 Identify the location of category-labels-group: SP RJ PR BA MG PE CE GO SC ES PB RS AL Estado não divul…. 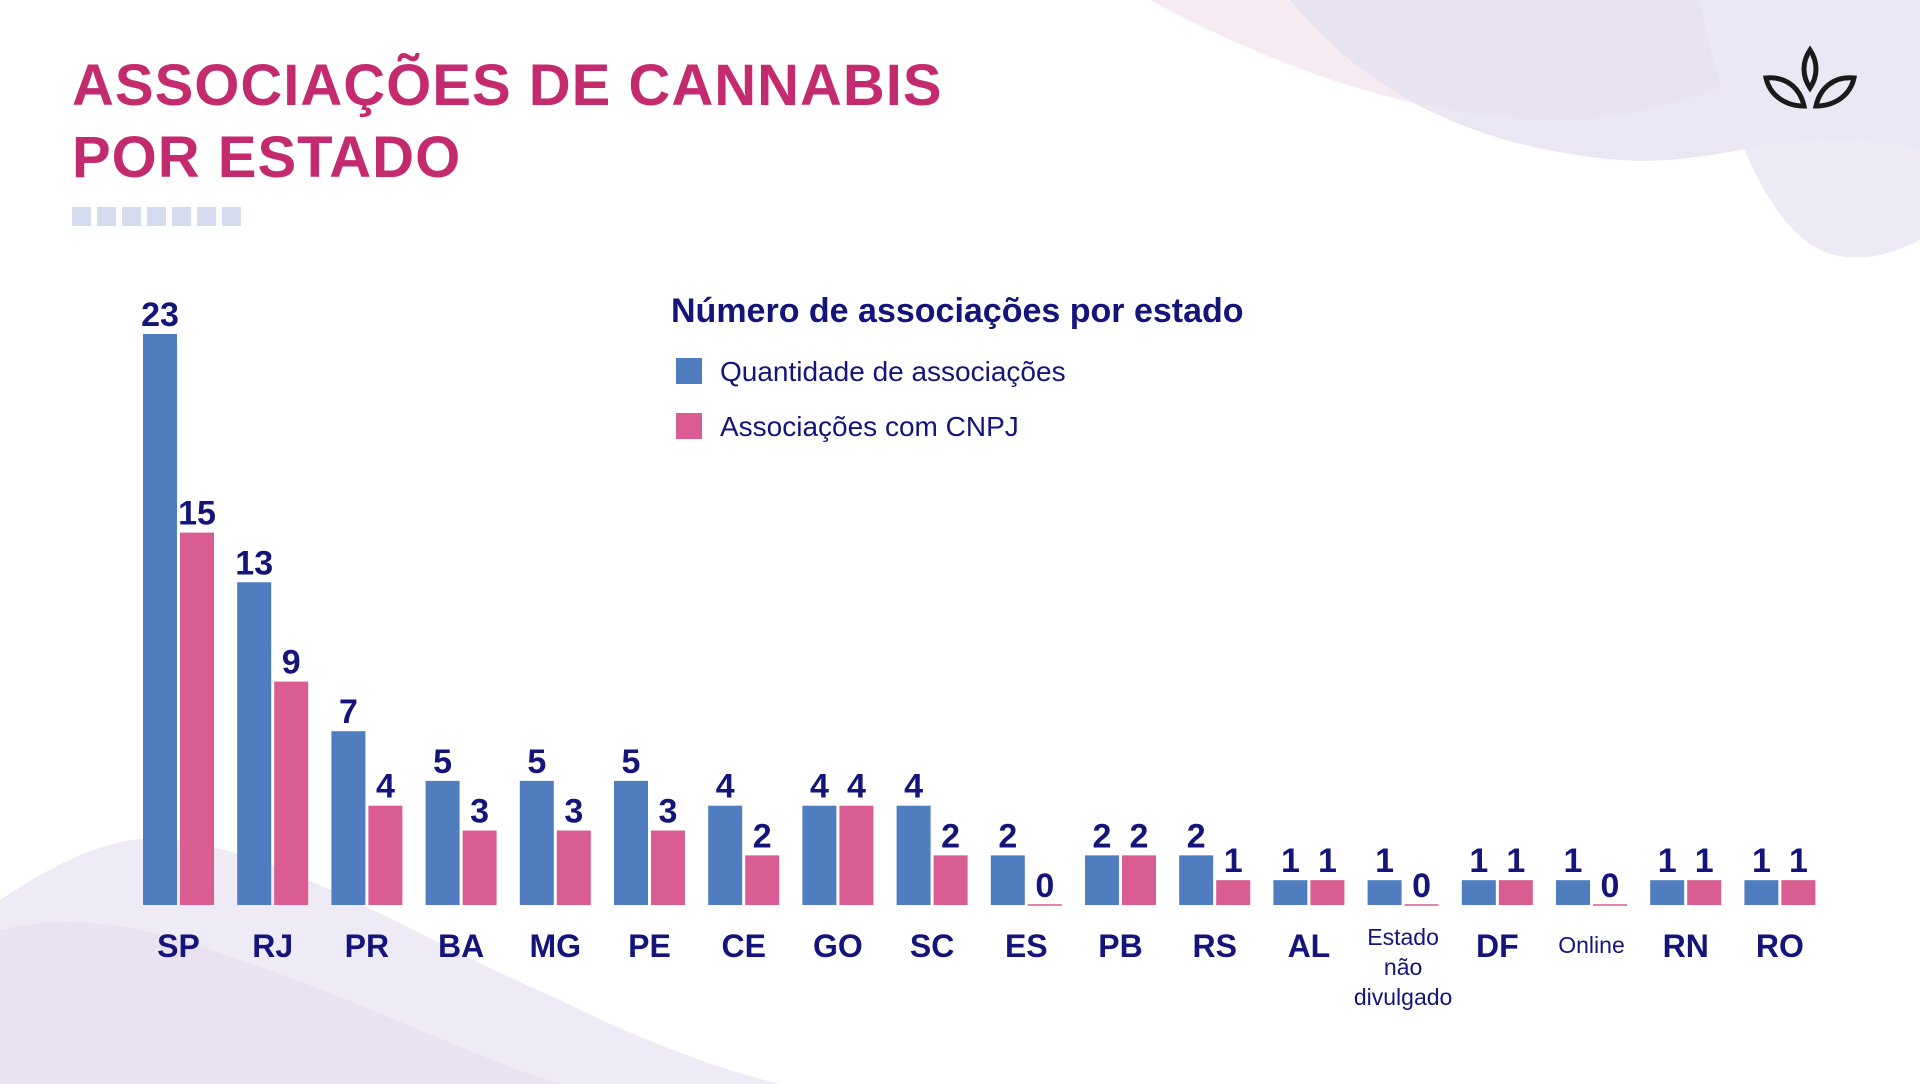
(980, 967).